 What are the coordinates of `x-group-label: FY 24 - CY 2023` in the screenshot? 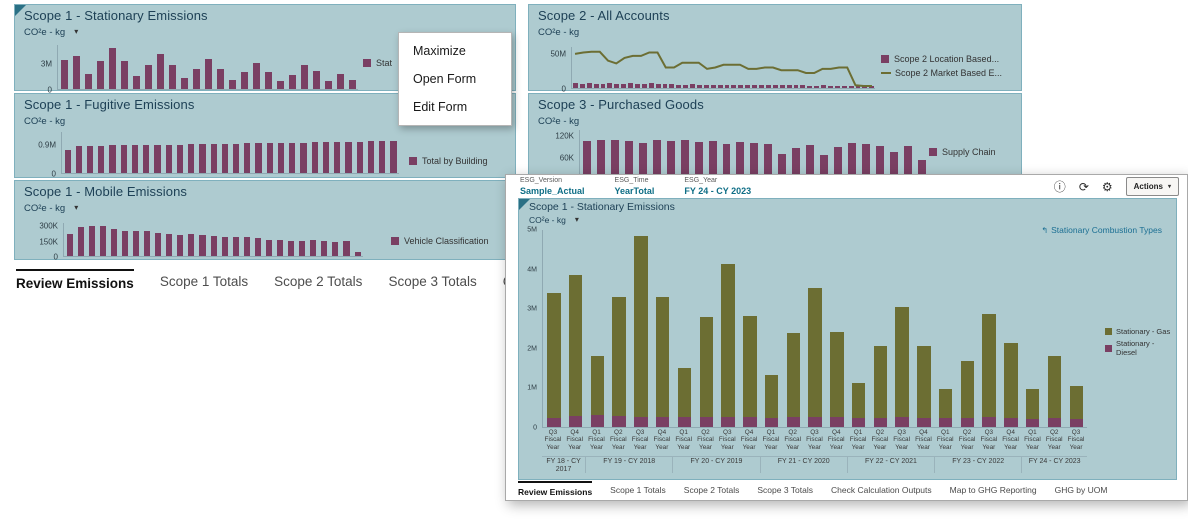 It's located at (1054, 465).